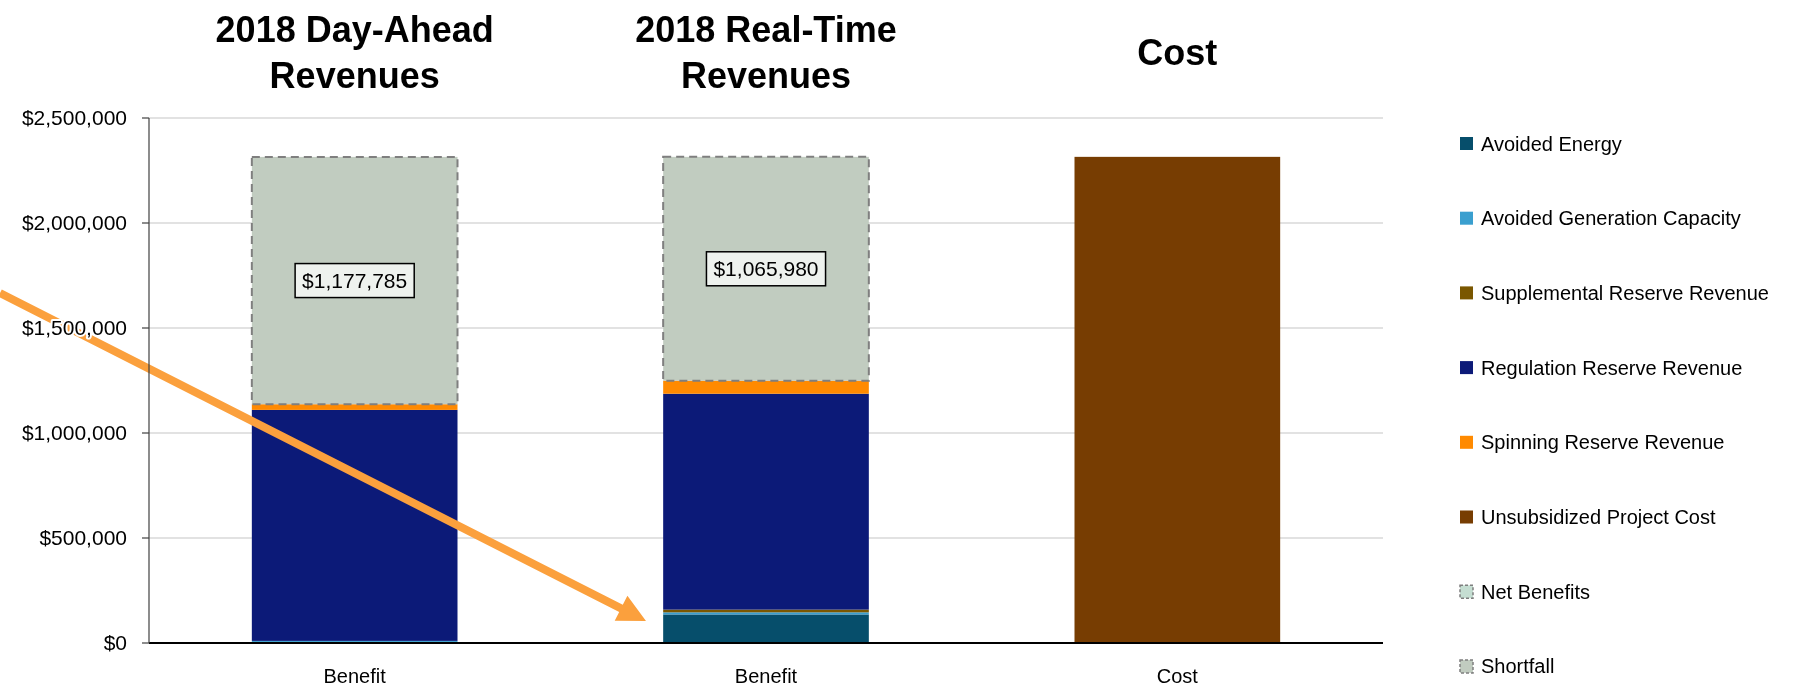 Image resolution: width=1806 pixels, height=693 pixels. Describe the element at coordinates (766, 52) in the screenshot. I see `text: 2018 Real-Time Revenues` at that location.